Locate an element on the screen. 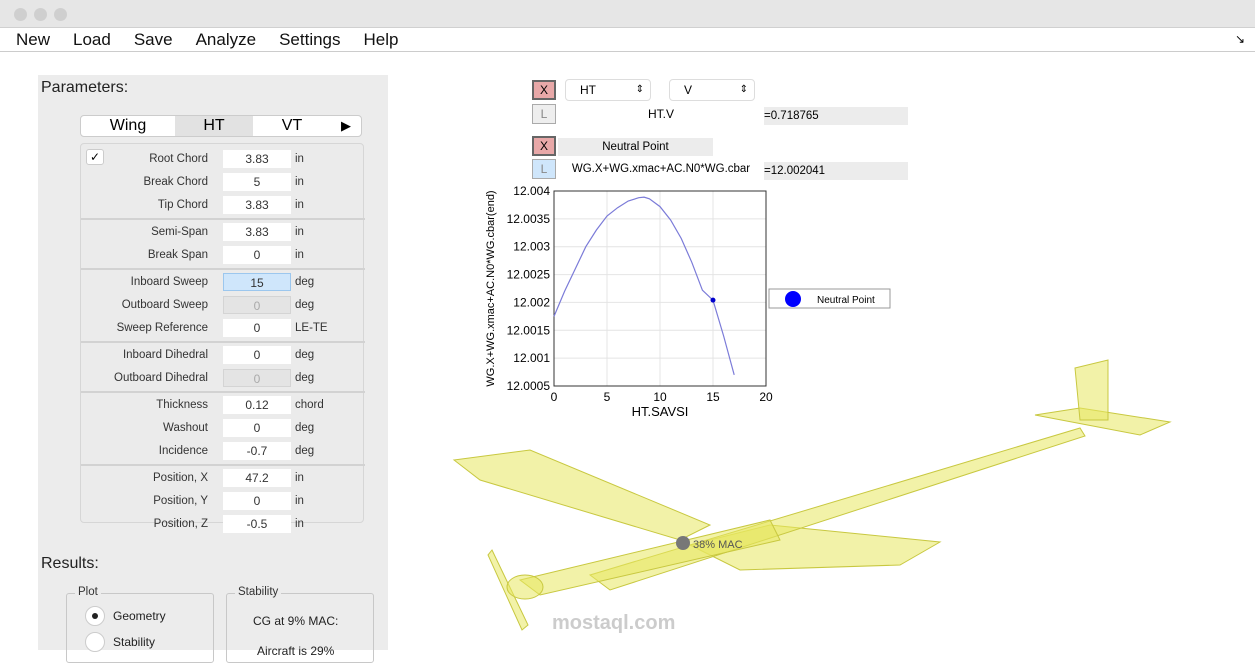  param-unit: chord is located at coordinates (309, 405).